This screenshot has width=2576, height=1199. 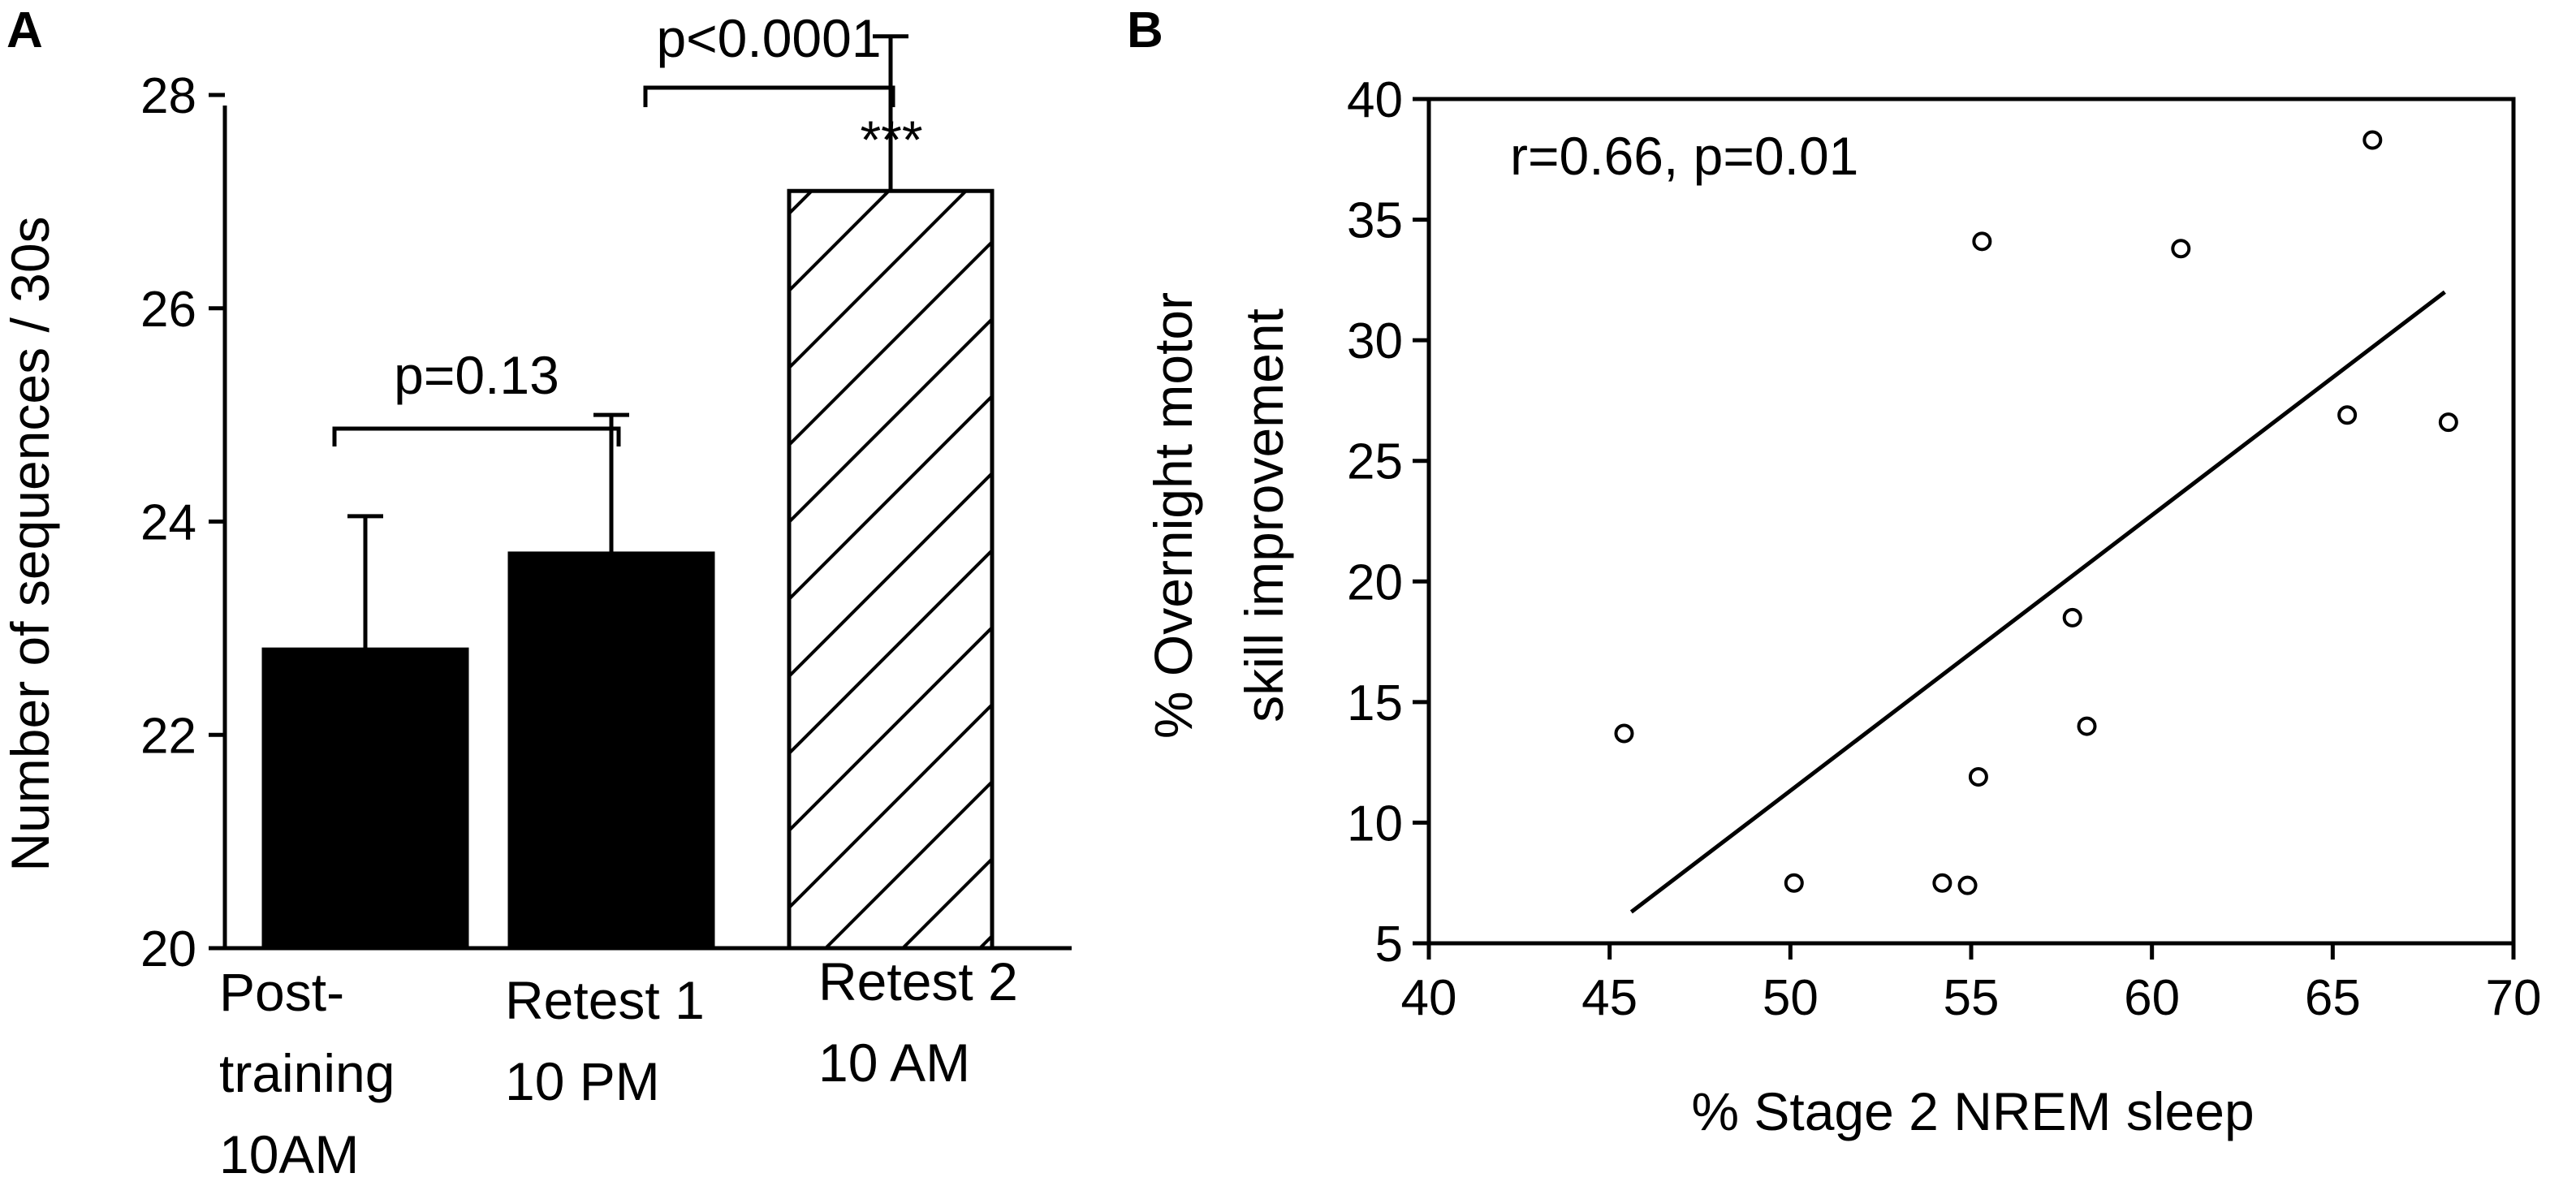 What do you see at coordinates (1389, 945) in the screenshot?
I see `panel-b-y-tick-label: 5` at bounding box center [1389, 945].